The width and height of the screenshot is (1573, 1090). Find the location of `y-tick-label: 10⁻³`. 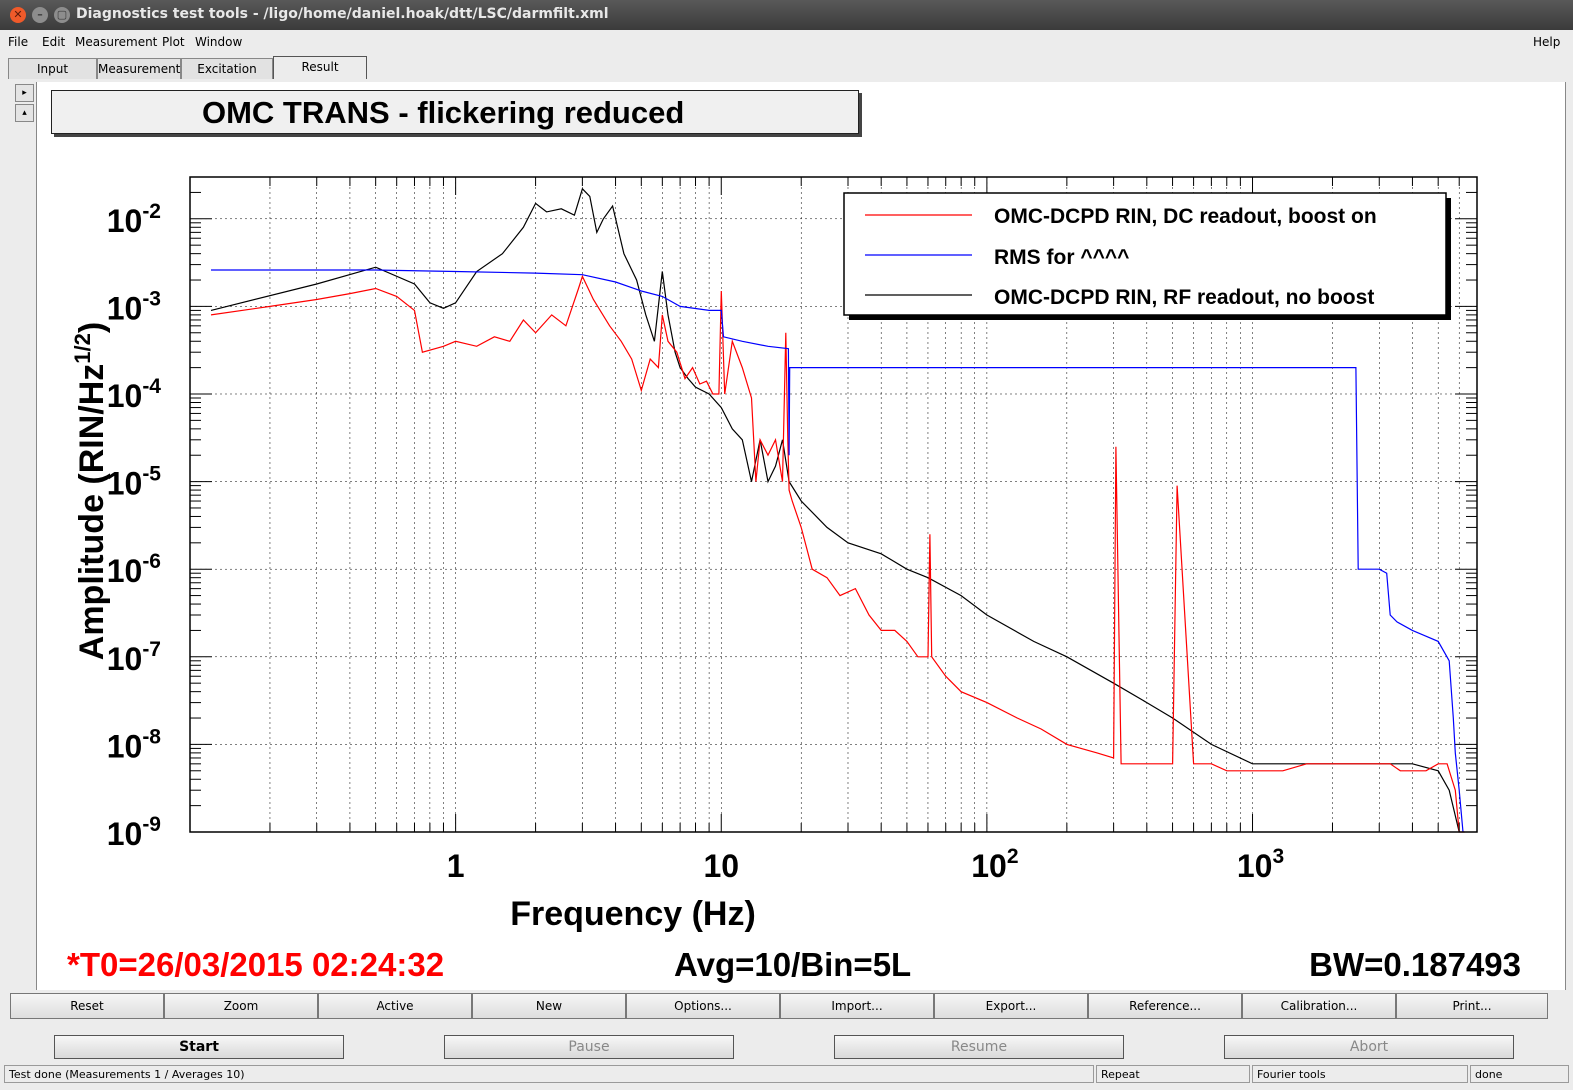

y-tick-label: 10⁻³ is located at coordinates (134, 306).